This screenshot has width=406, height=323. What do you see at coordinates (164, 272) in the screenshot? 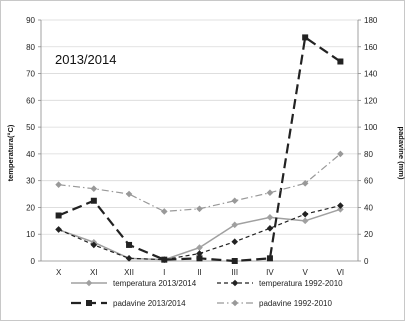
I see `x-tick-label: I` at bounding box center [164, 272].